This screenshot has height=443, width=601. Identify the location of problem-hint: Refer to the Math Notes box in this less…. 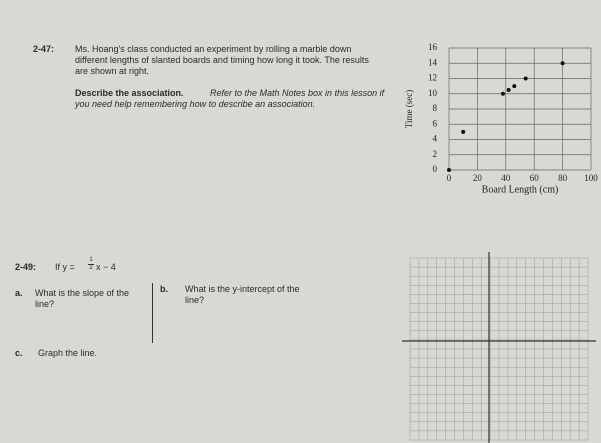
(230, 98).